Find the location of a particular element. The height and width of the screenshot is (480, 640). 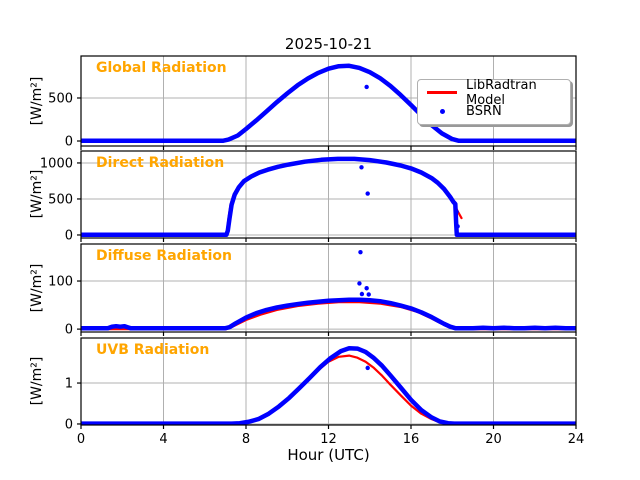

legend-label-model: LibRadtran Model is located at coordinates (501, 92).